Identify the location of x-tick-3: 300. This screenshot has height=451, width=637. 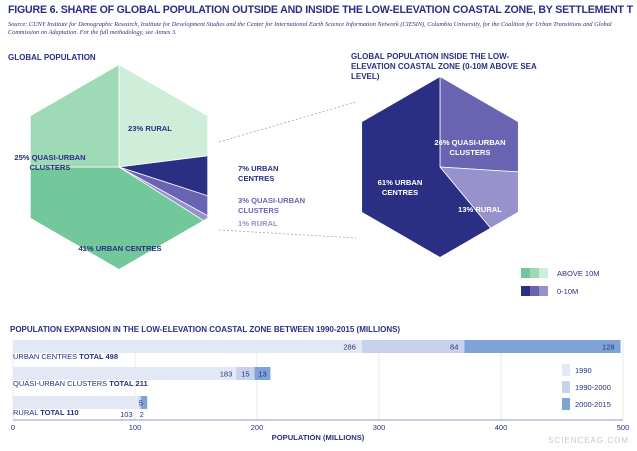
(379, 427).